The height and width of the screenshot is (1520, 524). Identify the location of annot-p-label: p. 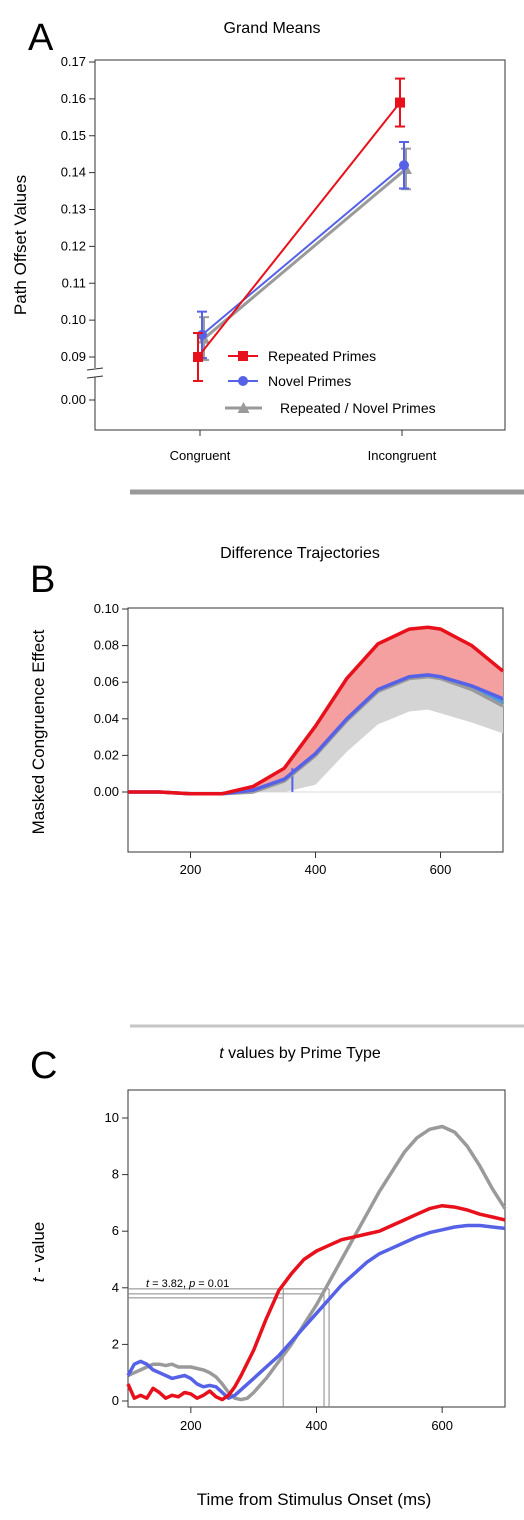
(191, 1284).